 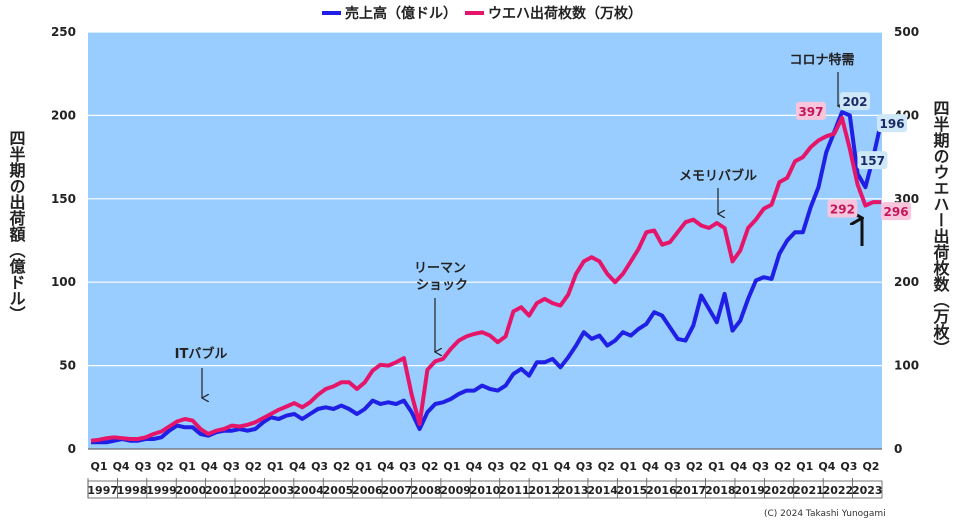 What do you see at coordinates (63, 282) in the screenshot?
I see `left-tick-100: 100` at bounding box center [63, 282].